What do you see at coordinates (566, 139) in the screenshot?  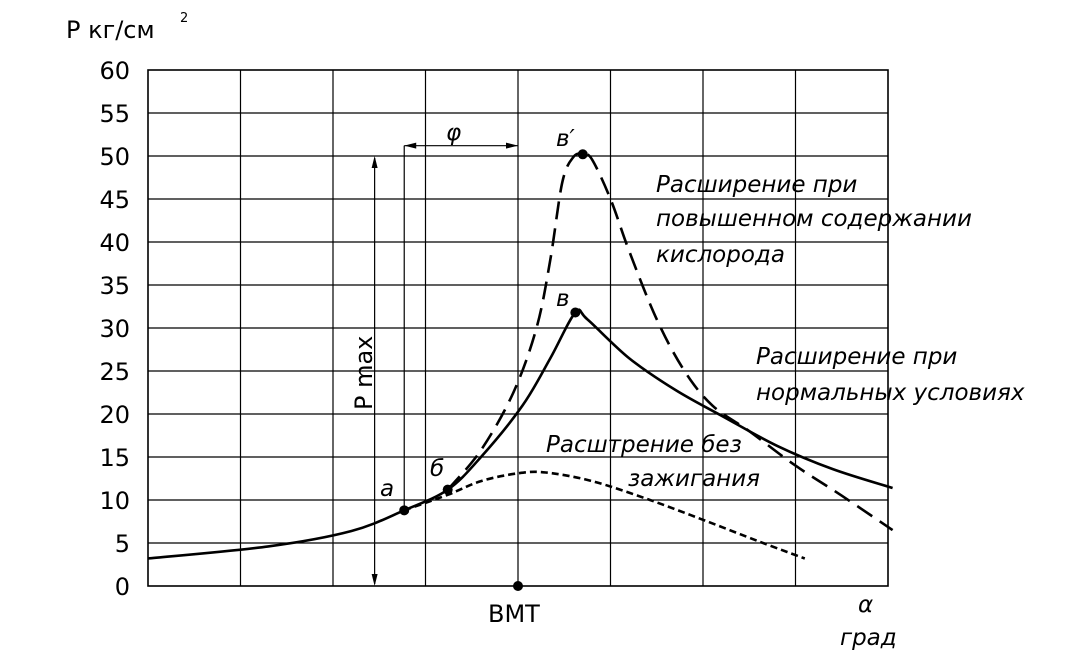 I see `point-label-v-prime: в′` at bounding box center [566, 139].